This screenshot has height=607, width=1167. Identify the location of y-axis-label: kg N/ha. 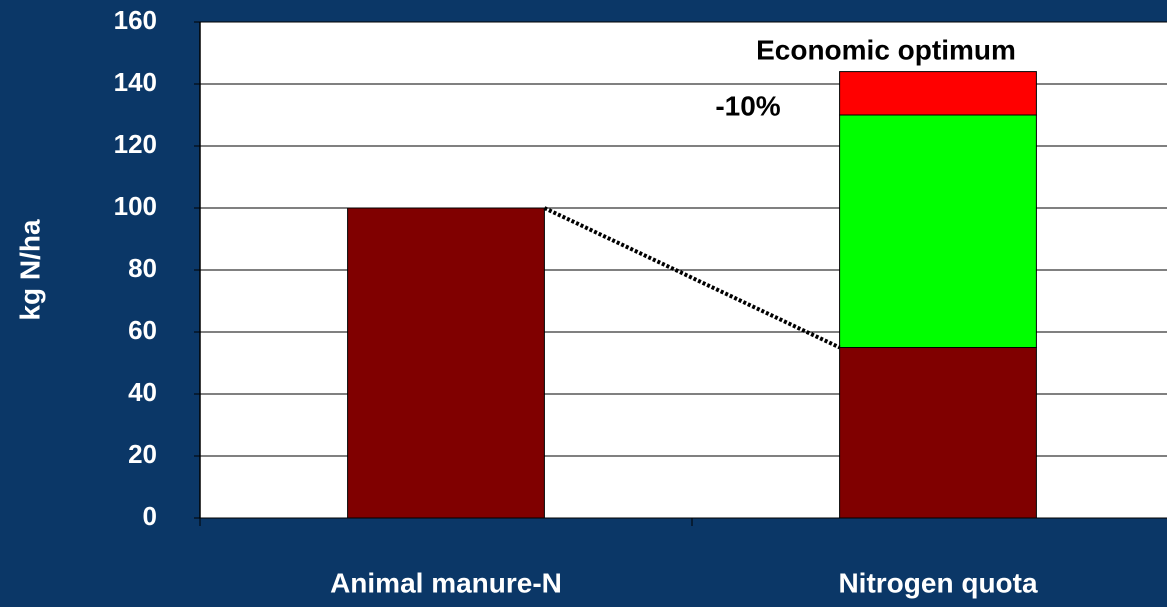
(29, 270).